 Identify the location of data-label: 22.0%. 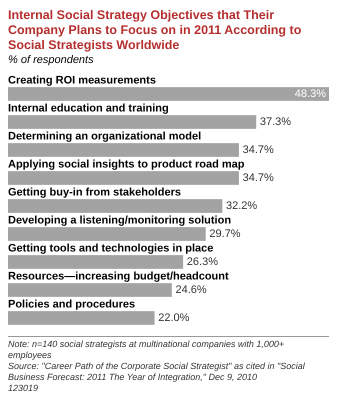
(174, 318).